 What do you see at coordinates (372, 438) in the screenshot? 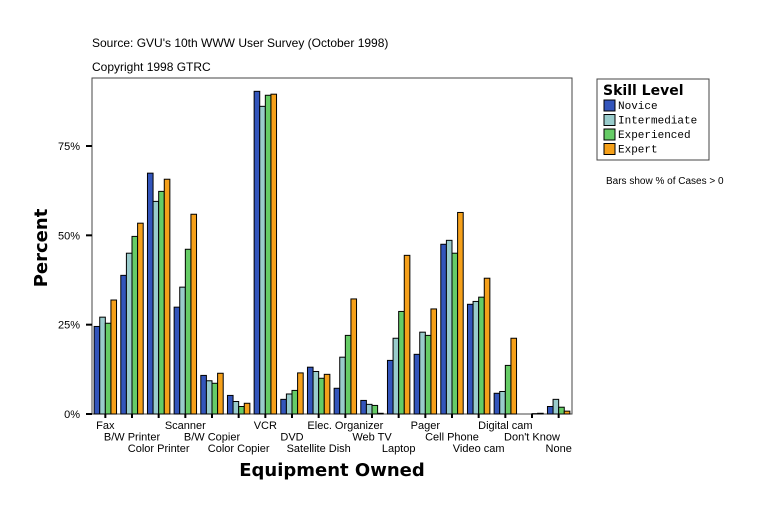
I see `x-tick-label: Web TV` at bounding box center [372, 438].